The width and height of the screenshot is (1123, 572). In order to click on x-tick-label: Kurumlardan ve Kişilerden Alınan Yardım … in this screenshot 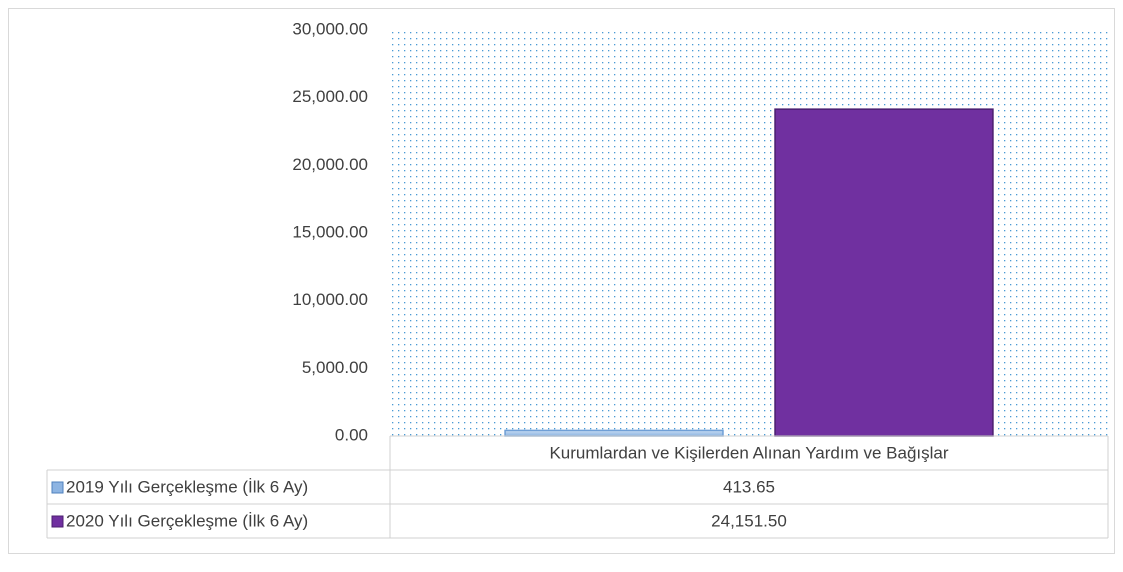, I will do `click(748, 452)`.